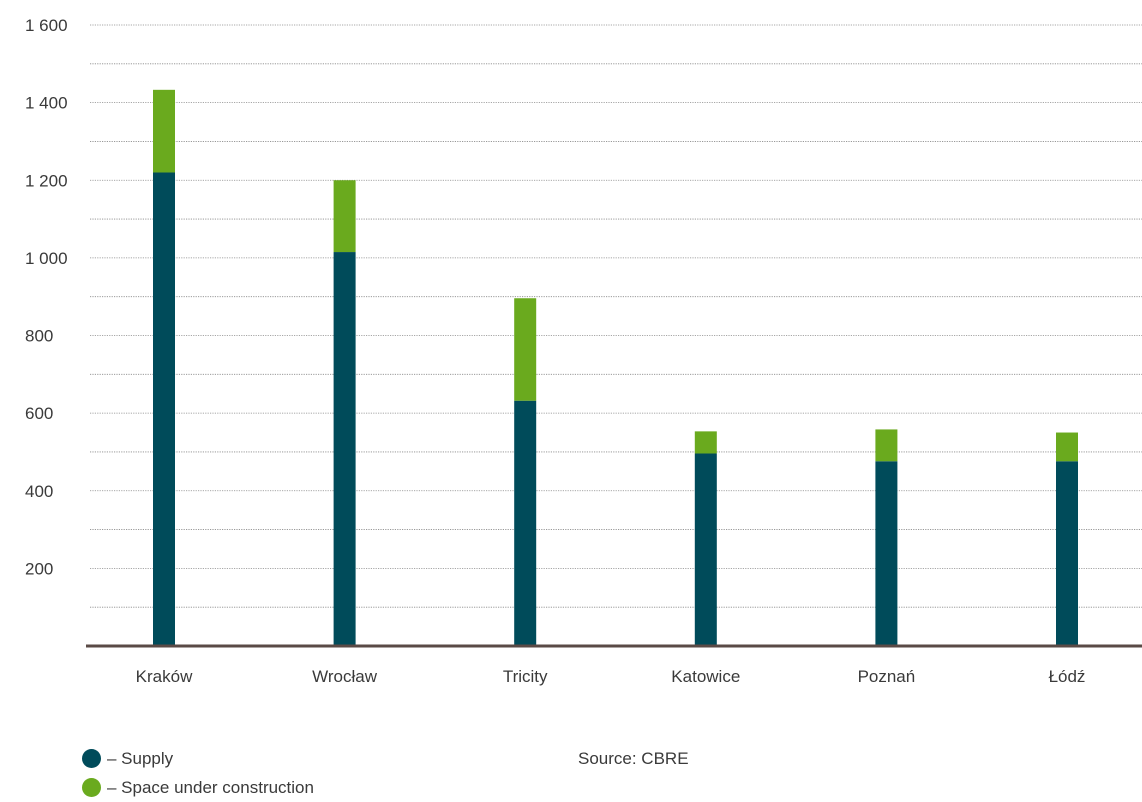 The height and width of the screenshot is (802, 1142). I want to click on y-tick-label: 1 600, so click(46, 25).